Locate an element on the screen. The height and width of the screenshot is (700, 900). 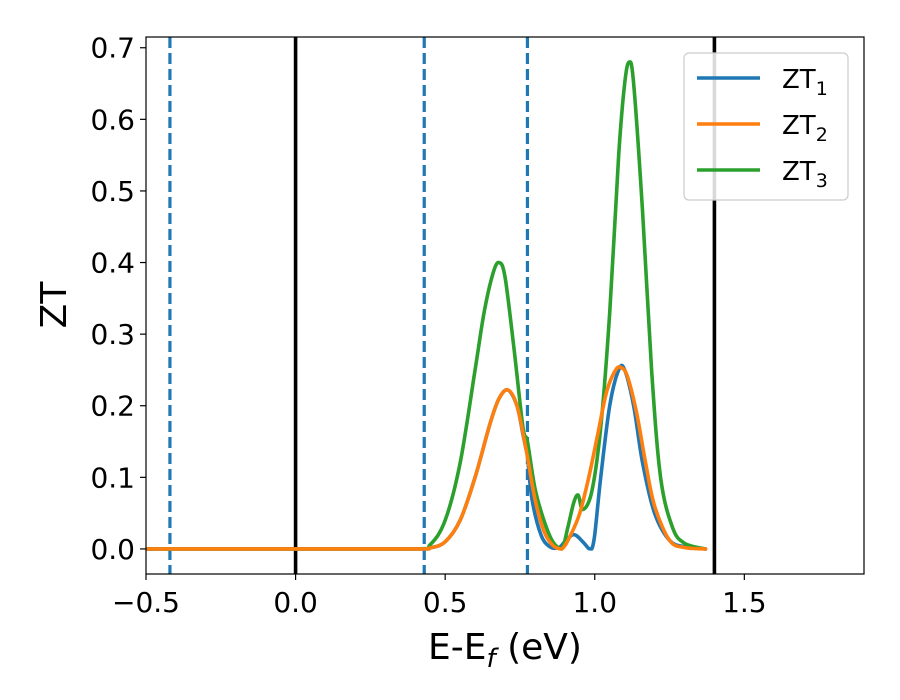
legend-label-zt1: ZT1 is located at coordinates (805, 82).